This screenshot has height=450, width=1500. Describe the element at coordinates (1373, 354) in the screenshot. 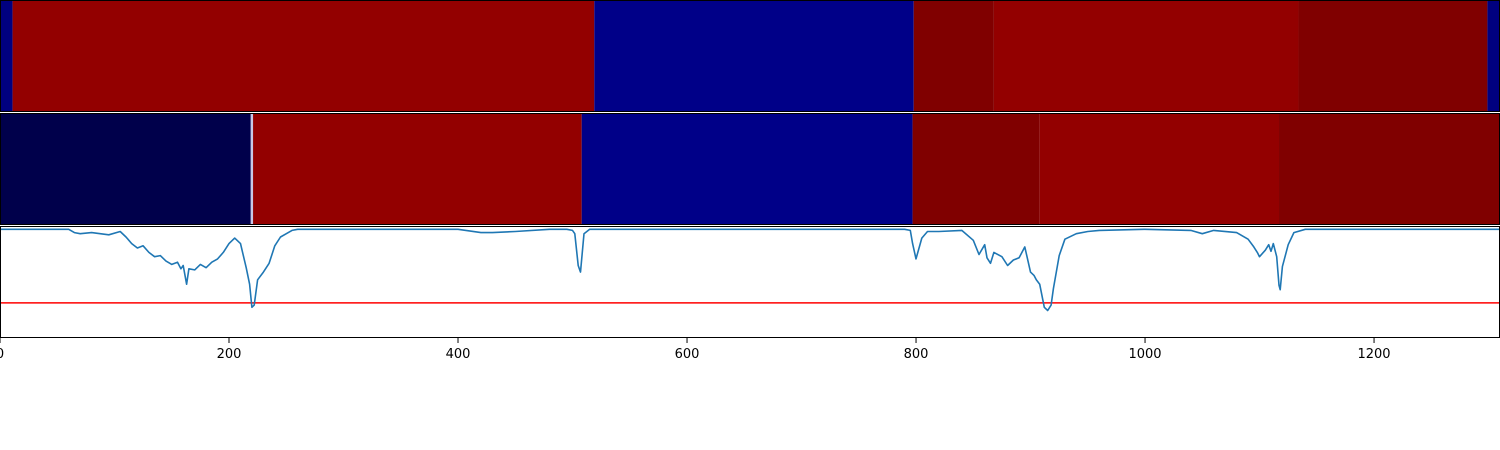

I see `x-tick-label: 1200` at that location.